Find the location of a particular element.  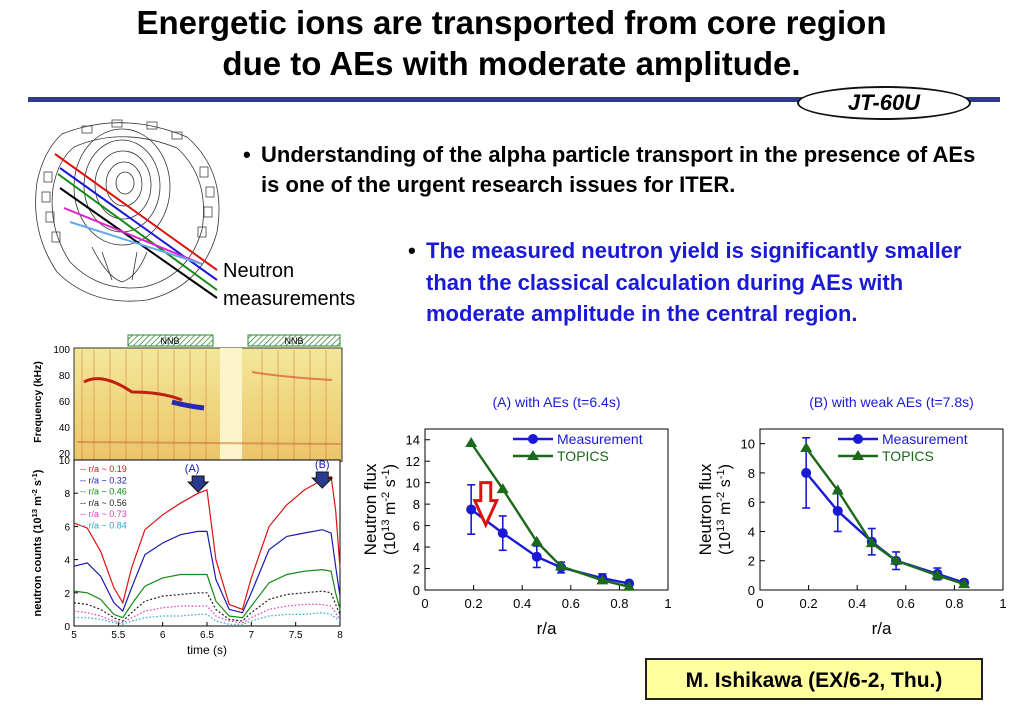

tt-xtick-label: 7.5 is located at coordinates (296, 635).